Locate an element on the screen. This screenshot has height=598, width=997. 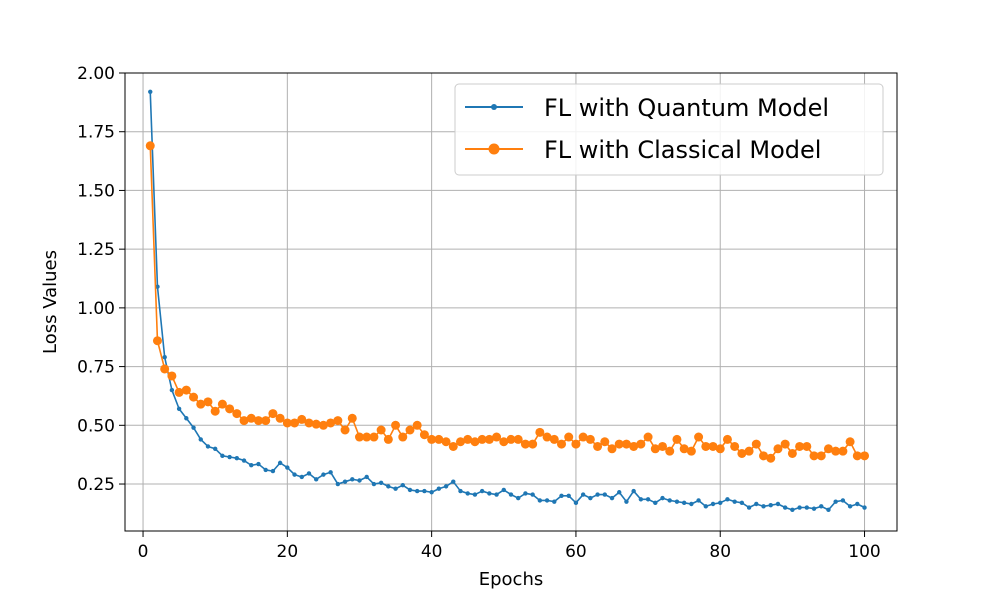
legend-label-classical: FL with Classical Model is located at coordinates (682, 150).